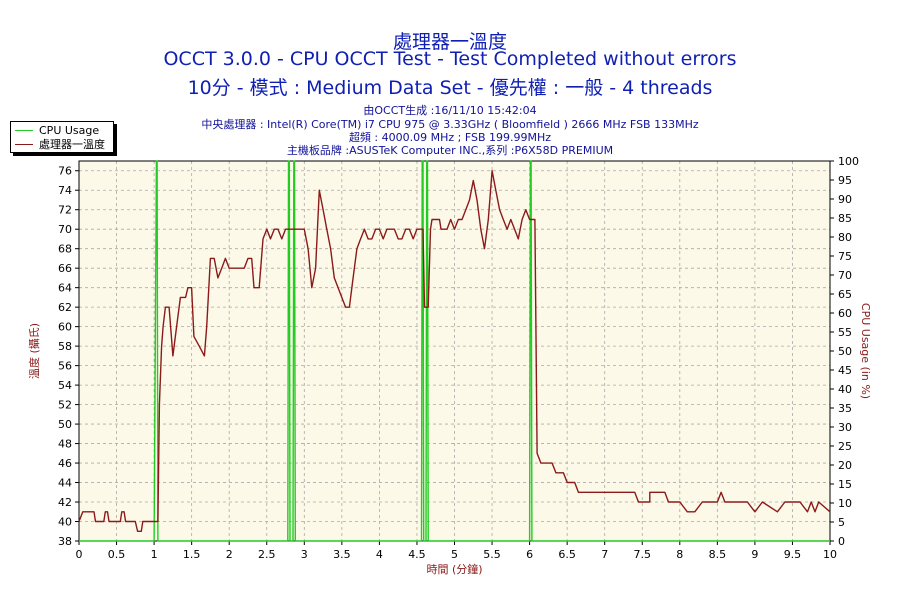  I want to click on y-left-tick-label: 42, so click(65, 502).